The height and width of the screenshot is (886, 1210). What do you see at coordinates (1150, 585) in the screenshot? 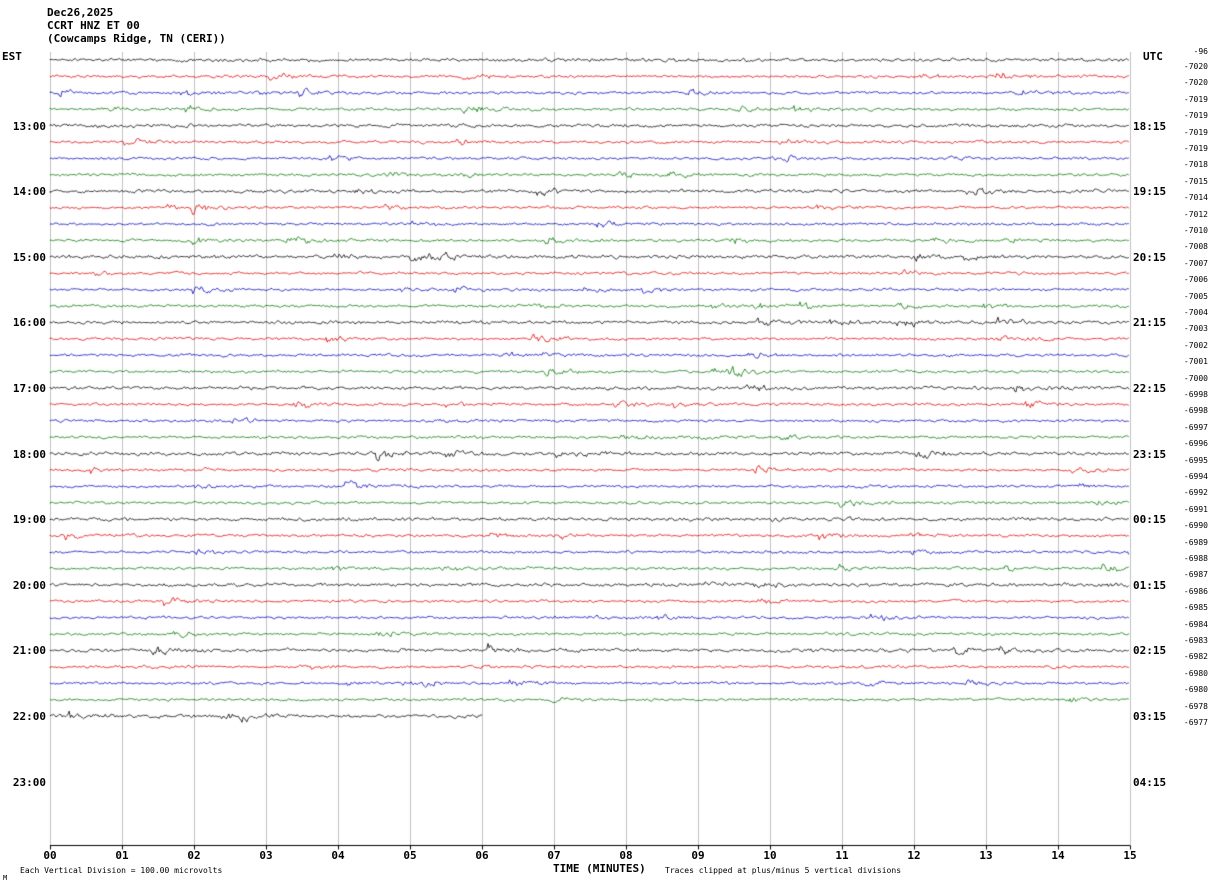
I see `utc-hour-label: 01:15` at bounding box center [1150, 585].